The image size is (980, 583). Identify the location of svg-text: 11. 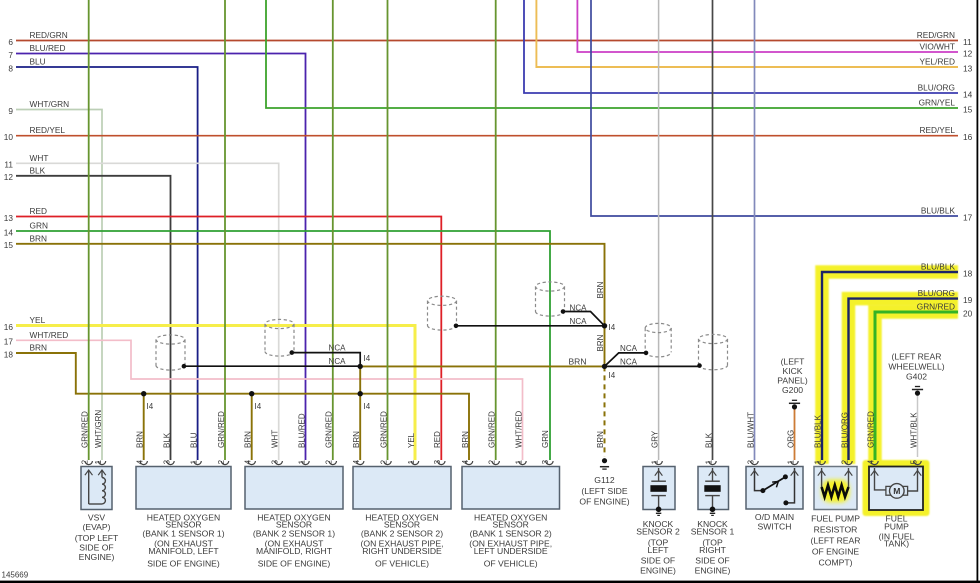
(8, 165).